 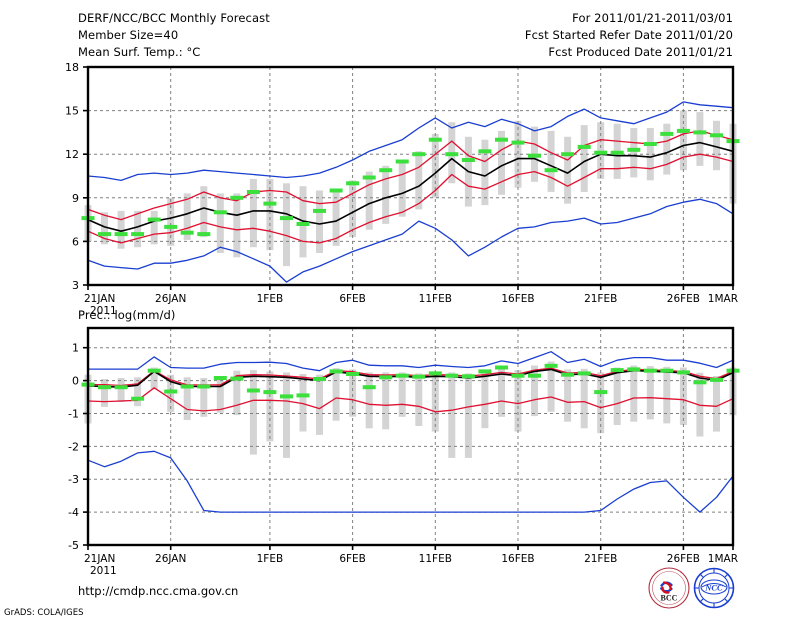 What do you see at coordinates (669, 598) in the screenshot?
I see `svg-text: BCC` at bounding box center [669, 598].